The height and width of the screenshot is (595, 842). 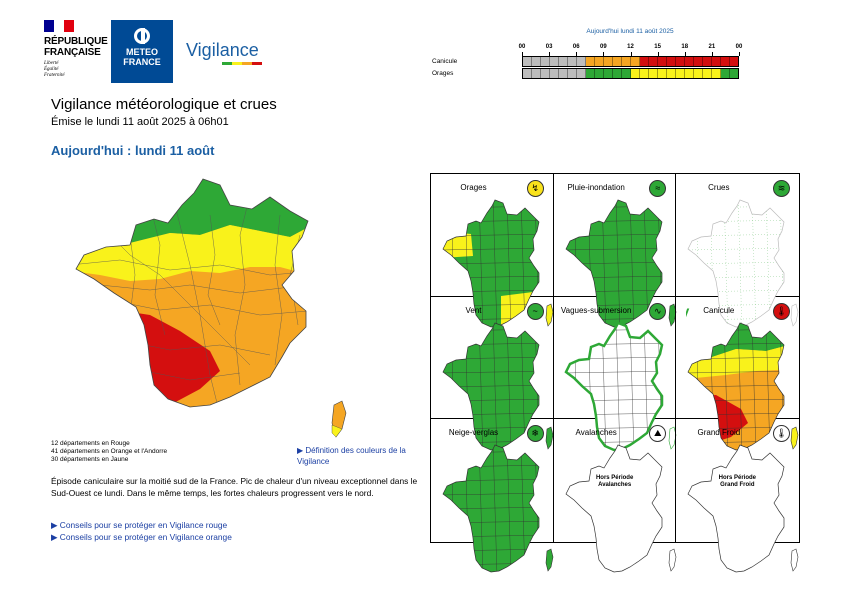 What do you see at coordinates (719, 433) in the screenshot?
I see `phenomenon-label: Grand Froid` at bounding box center [719, 433].